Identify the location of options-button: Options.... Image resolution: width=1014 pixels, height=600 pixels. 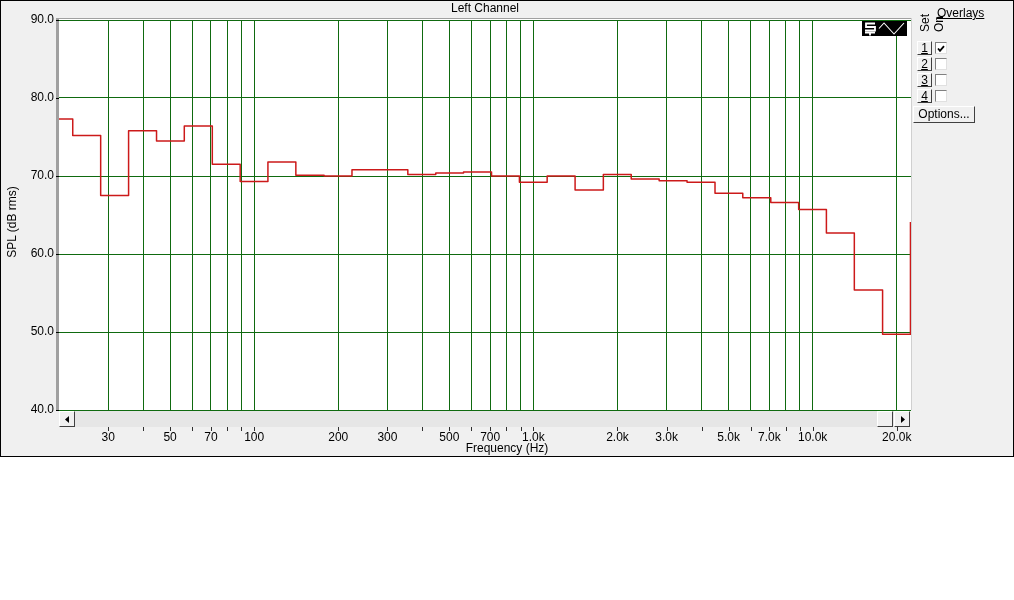
(944, 114).